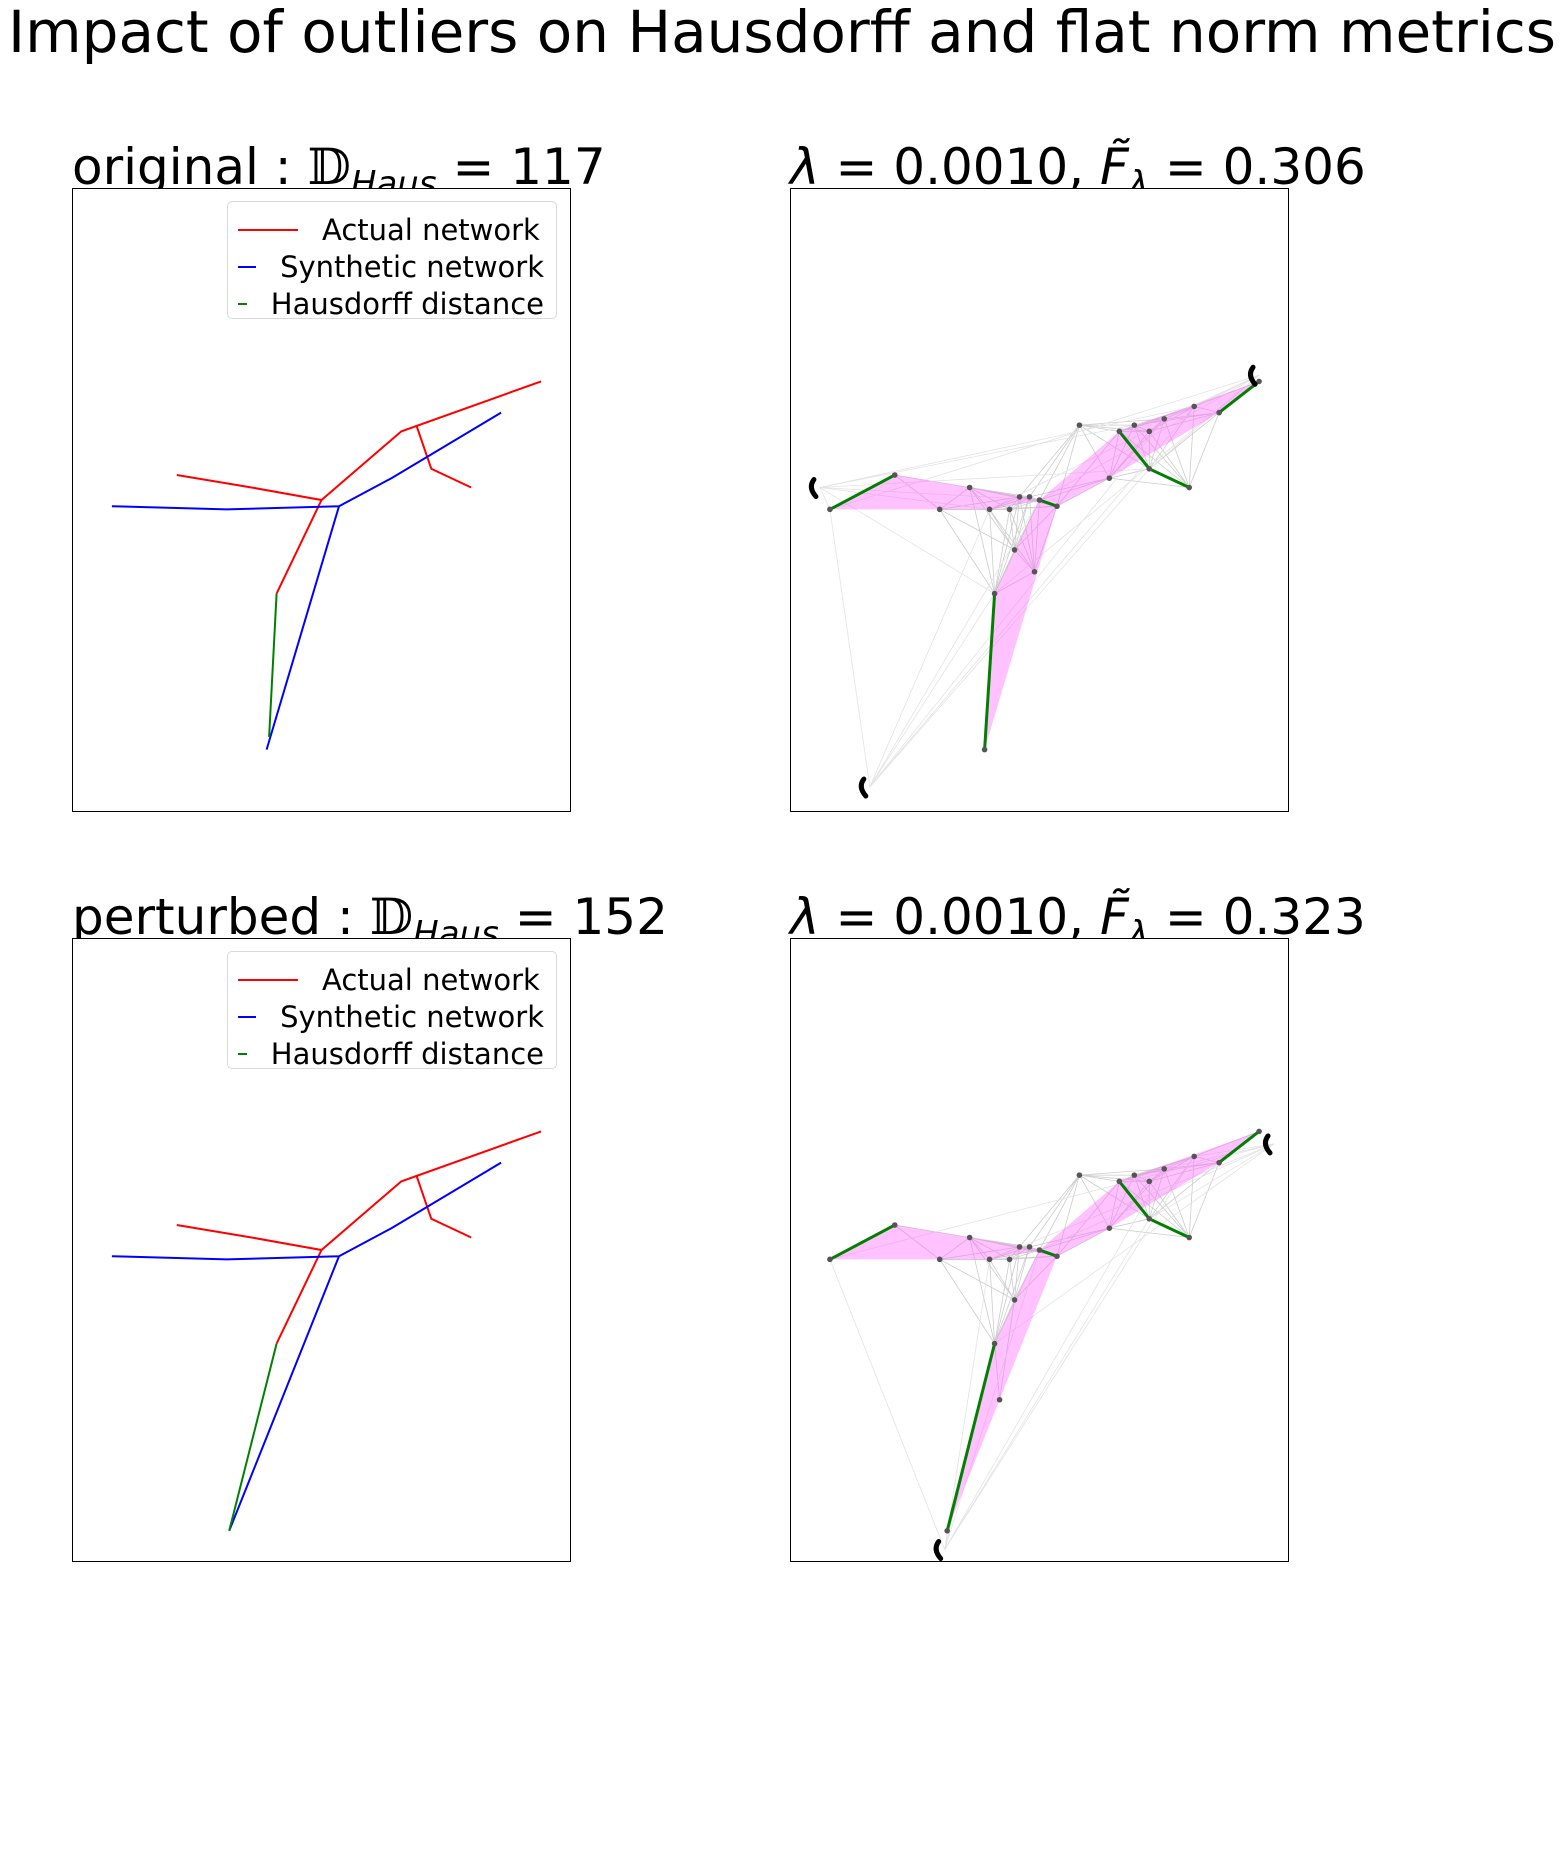 This screenshot has width=1564, height=1861. Describe the element at coordinates (1078, 171) in the screenshot. I see `panel-title-flat-norm-original: λ = 0.0010, F̃λ = 0.306` at that location.